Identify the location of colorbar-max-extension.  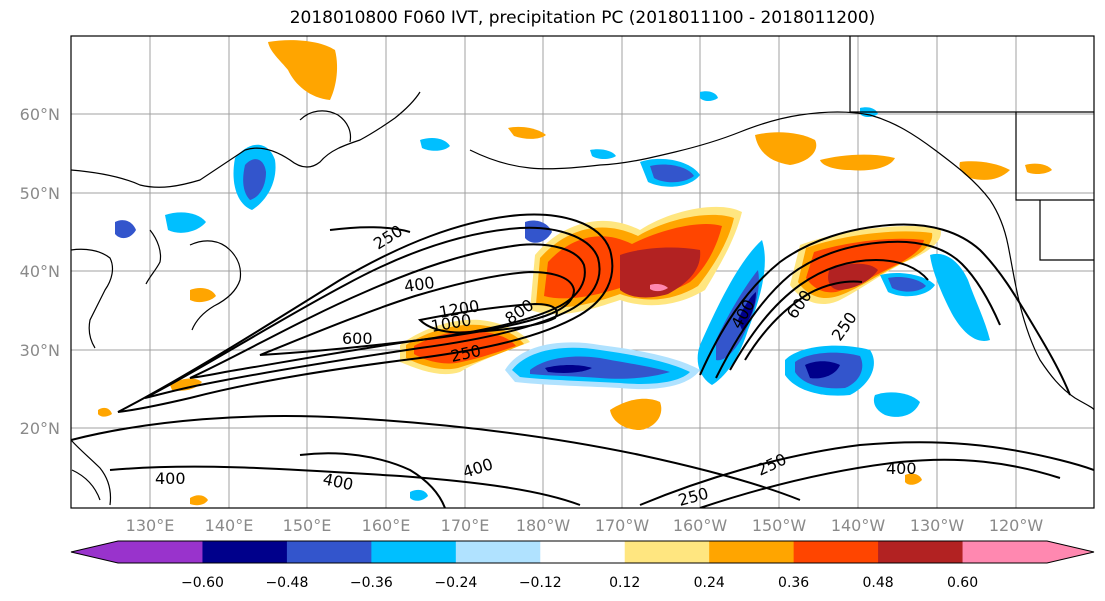
(1070, 552).